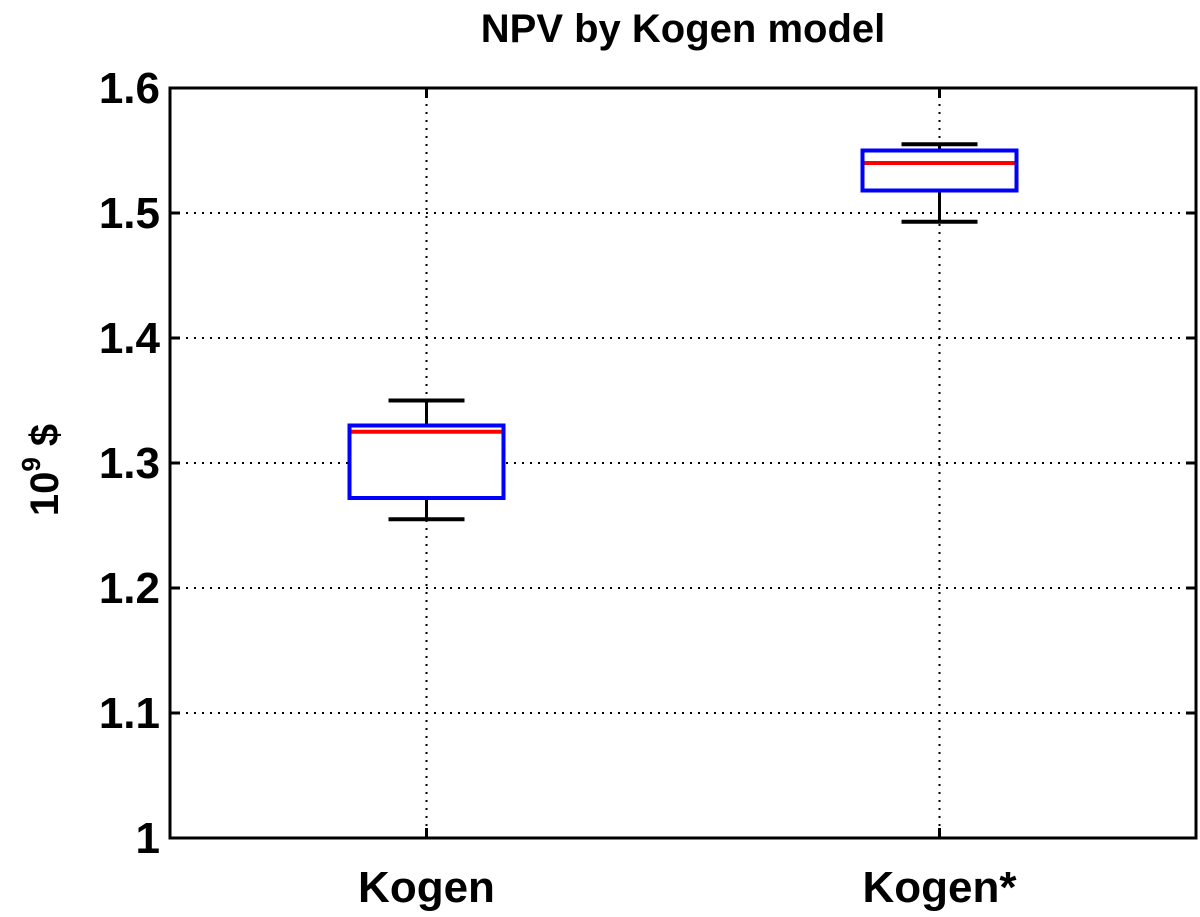  I want to click on y-axis-label-unit: $, so click(45, 435).